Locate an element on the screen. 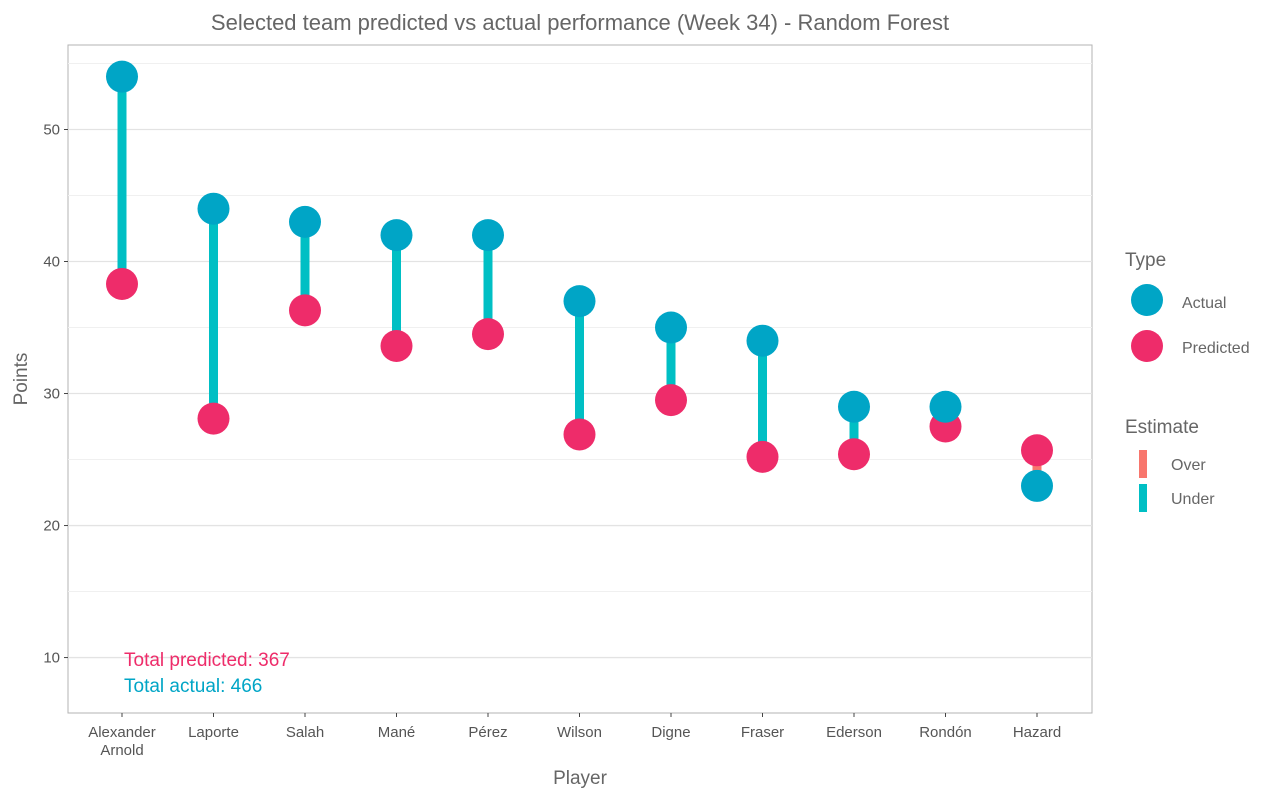 The image size is (1280, 800). legend-actual-swatch is located at coordinates (1147, 300).